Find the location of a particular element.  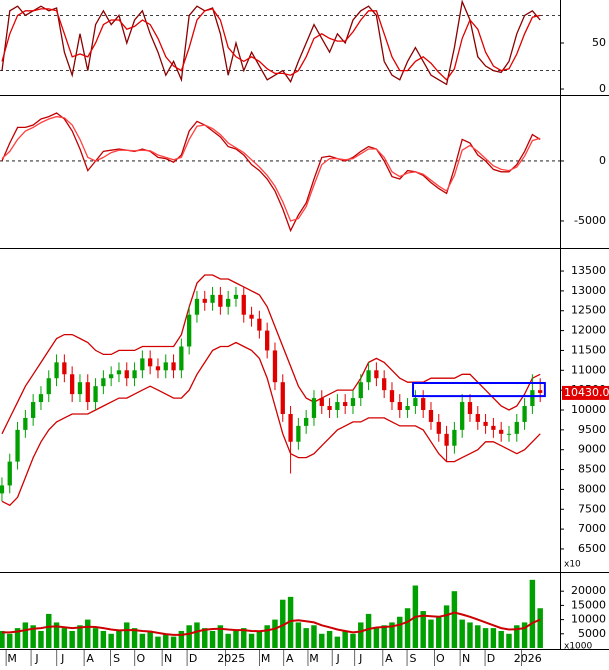

y-tick-label: 10000 is located at coordinates (588, 619).